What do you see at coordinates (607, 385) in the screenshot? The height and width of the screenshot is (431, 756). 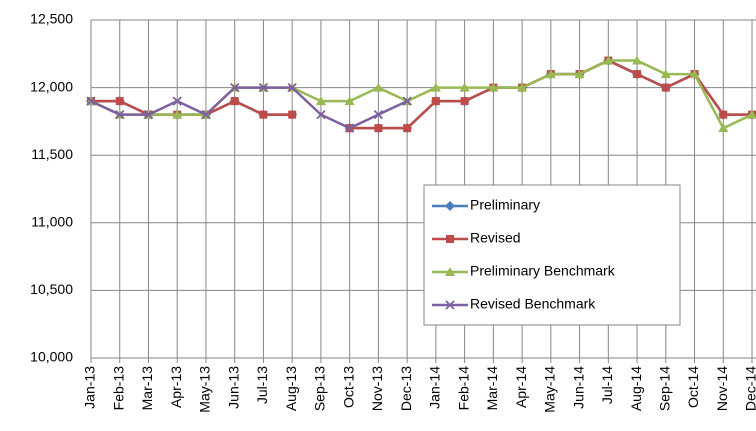 I see `x-tick-label: Jul-14` at bounding box center [607, 385].